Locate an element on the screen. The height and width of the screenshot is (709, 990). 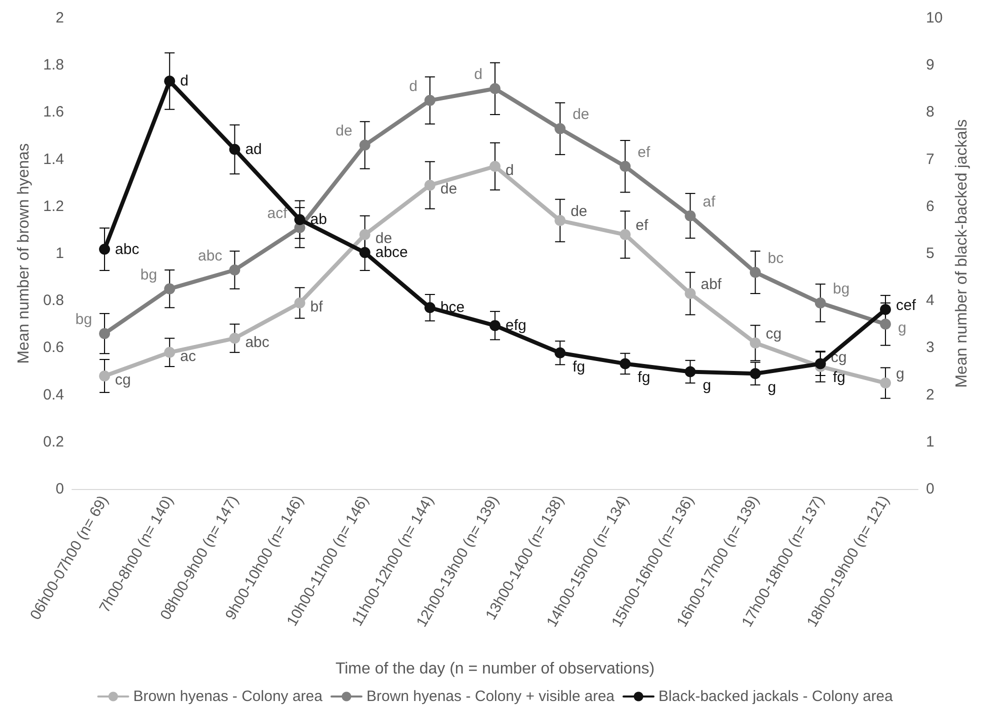
y-tick-label: 1.4 is located at coordinates (53, 159).